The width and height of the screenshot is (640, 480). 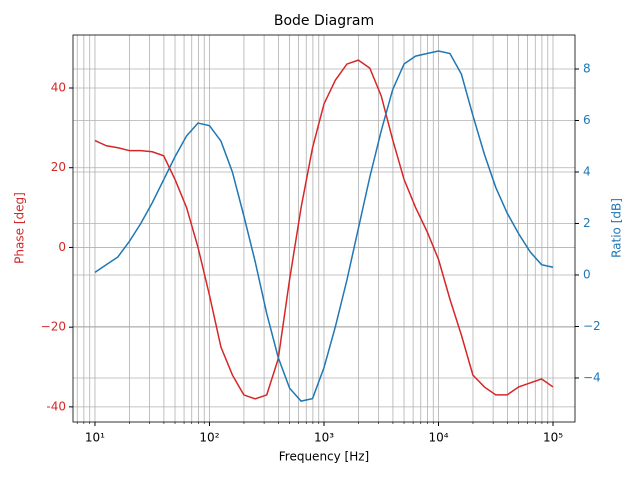 I want to click on y2-tick-label: 4, so click(x=587, y=171).